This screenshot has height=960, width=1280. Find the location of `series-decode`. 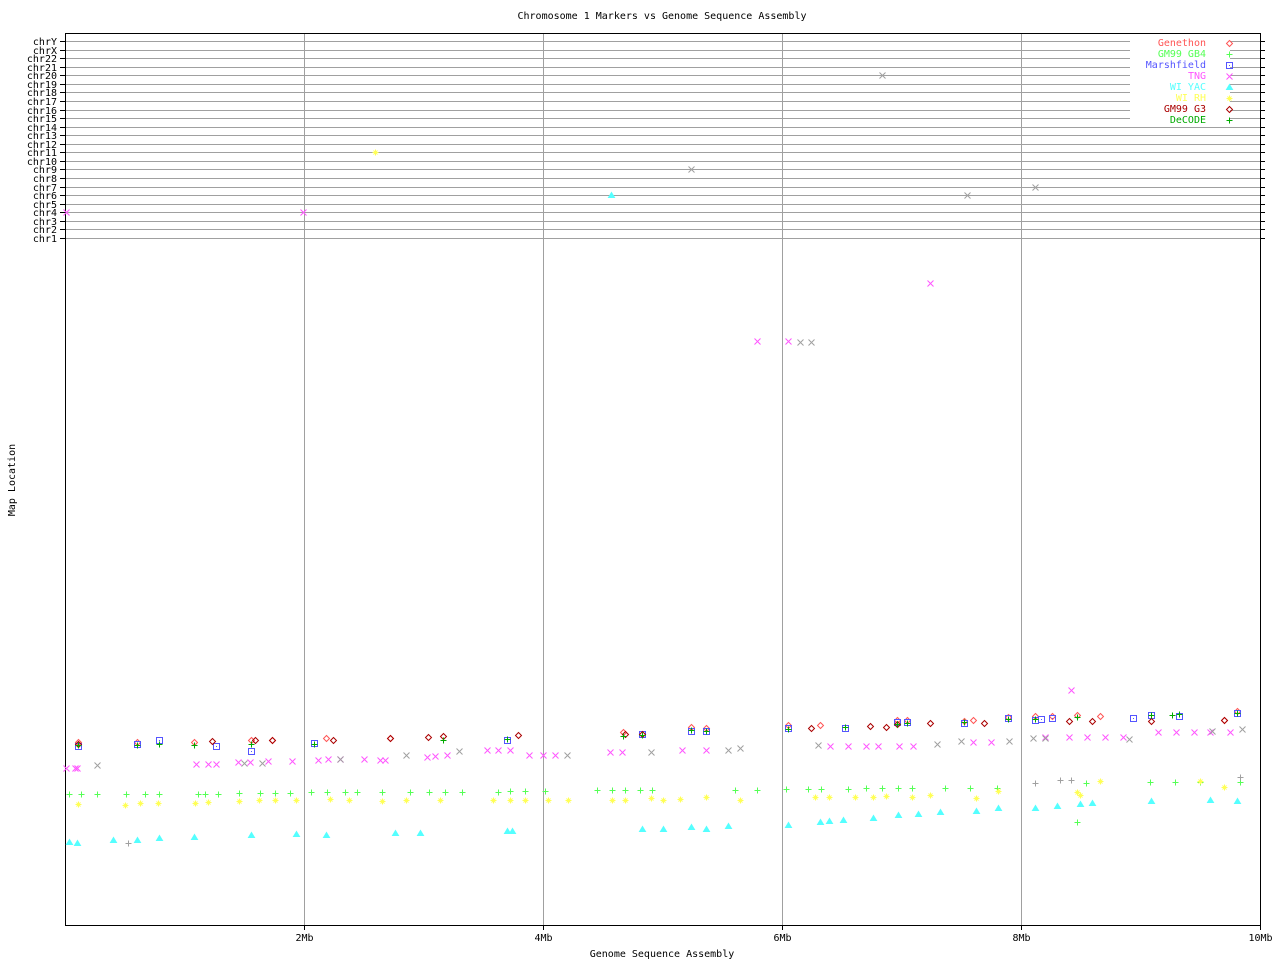

series-decode is located at coordinates (658, 729).